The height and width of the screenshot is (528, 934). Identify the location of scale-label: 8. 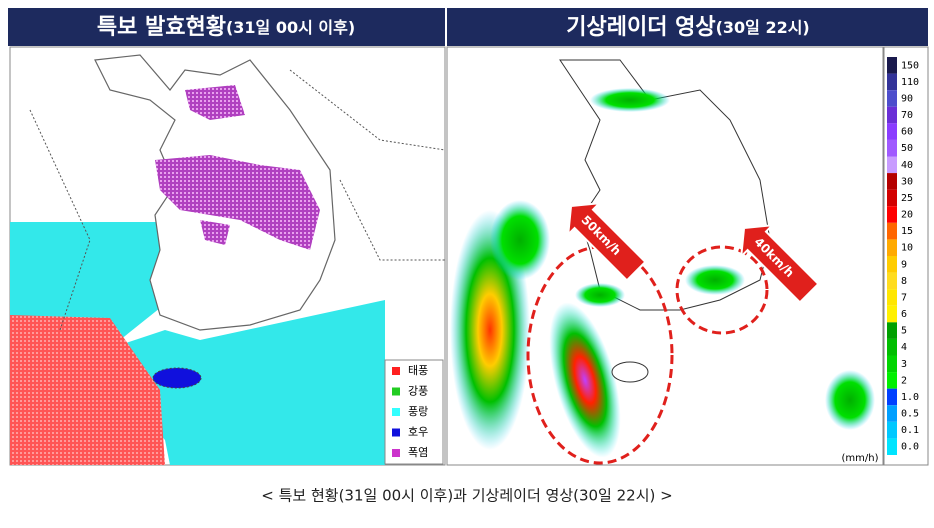
(904, 281).